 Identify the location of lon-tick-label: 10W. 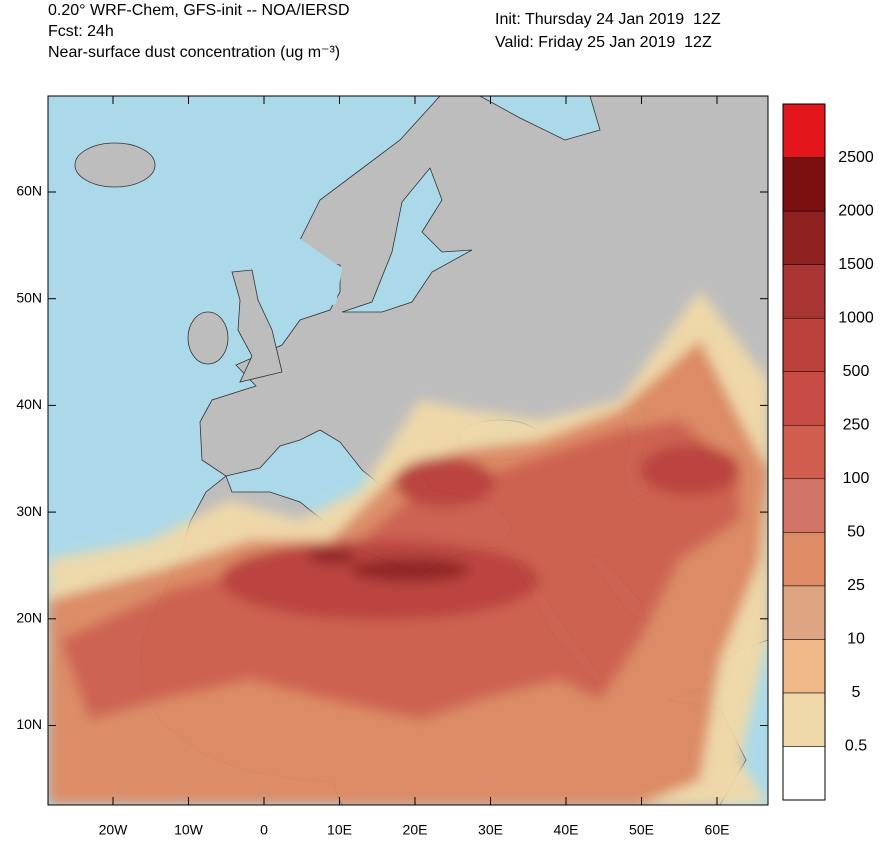
(189, 830).